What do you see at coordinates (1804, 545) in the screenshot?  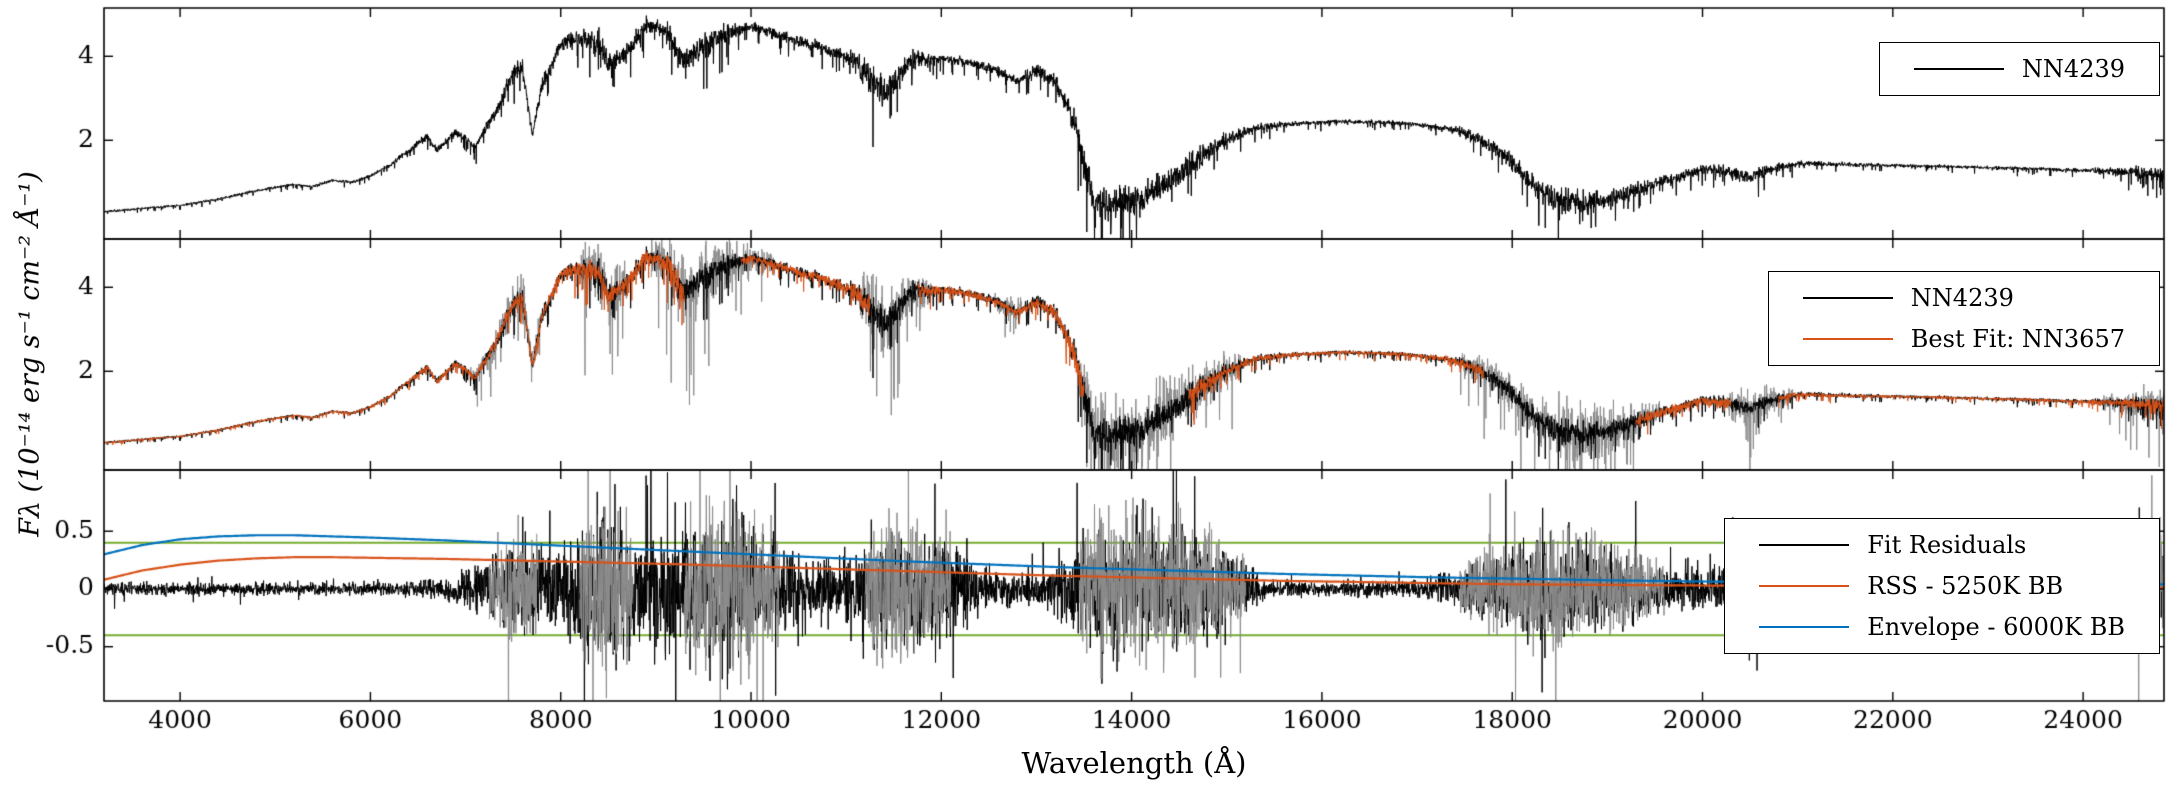 I see `legend-line-fit-residuals` at bounding box center [1804, 545].